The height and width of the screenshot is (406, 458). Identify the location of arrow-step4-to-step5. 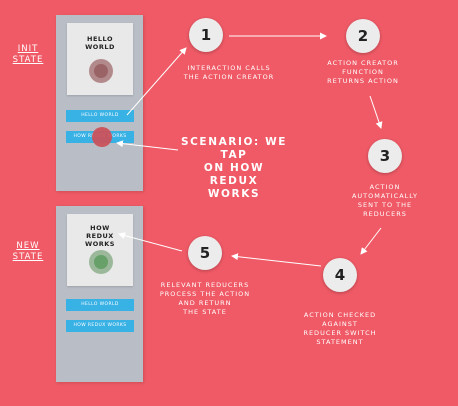
(276, 260).